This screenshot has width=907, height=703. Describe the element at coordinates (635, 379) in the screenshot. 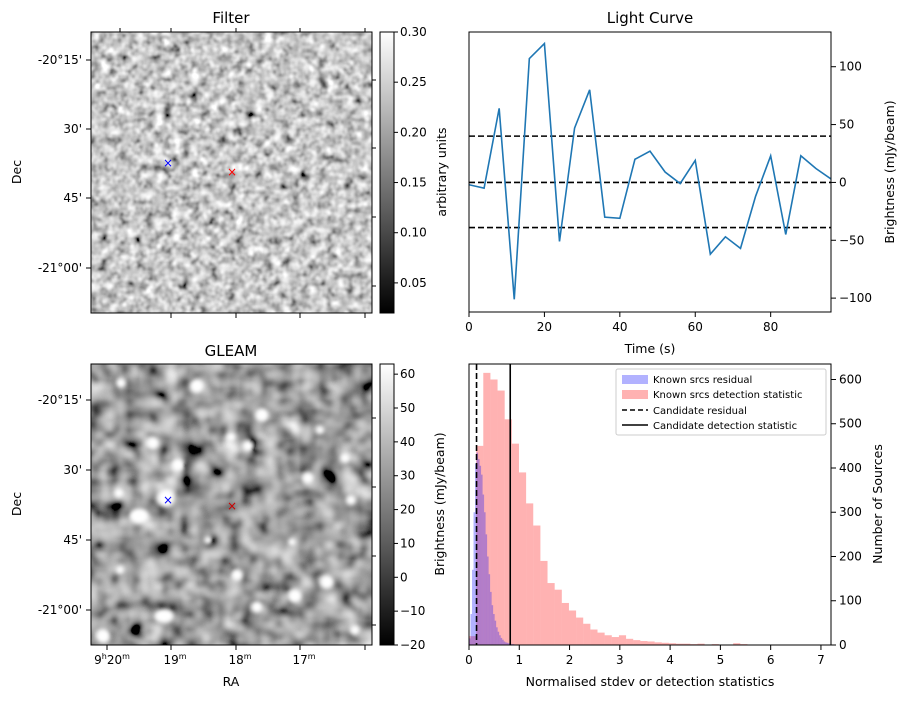

I see `legend-swatch-residual` at that location.